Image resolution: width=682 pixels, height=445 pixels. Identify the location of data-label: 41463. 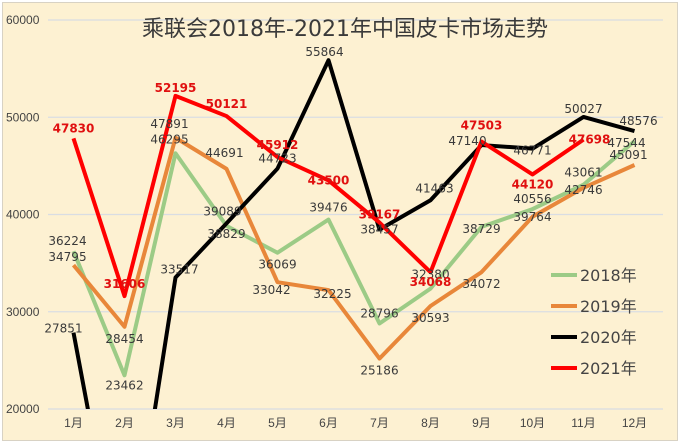
(434, 188).